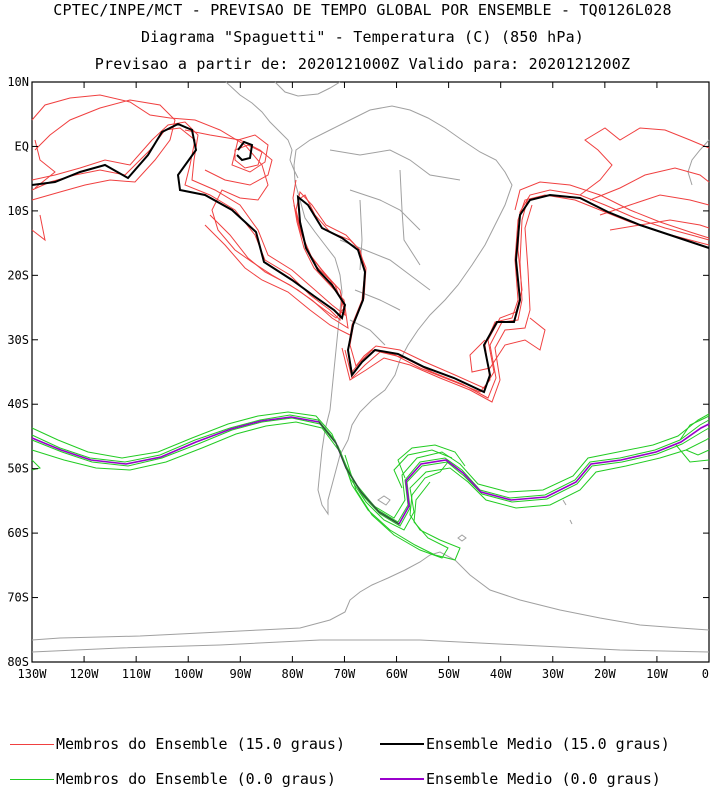  What do you see at coordinates (22, 146) in the screenshot?
I see `lat-label: EQ` at bounding box center [22, 146].